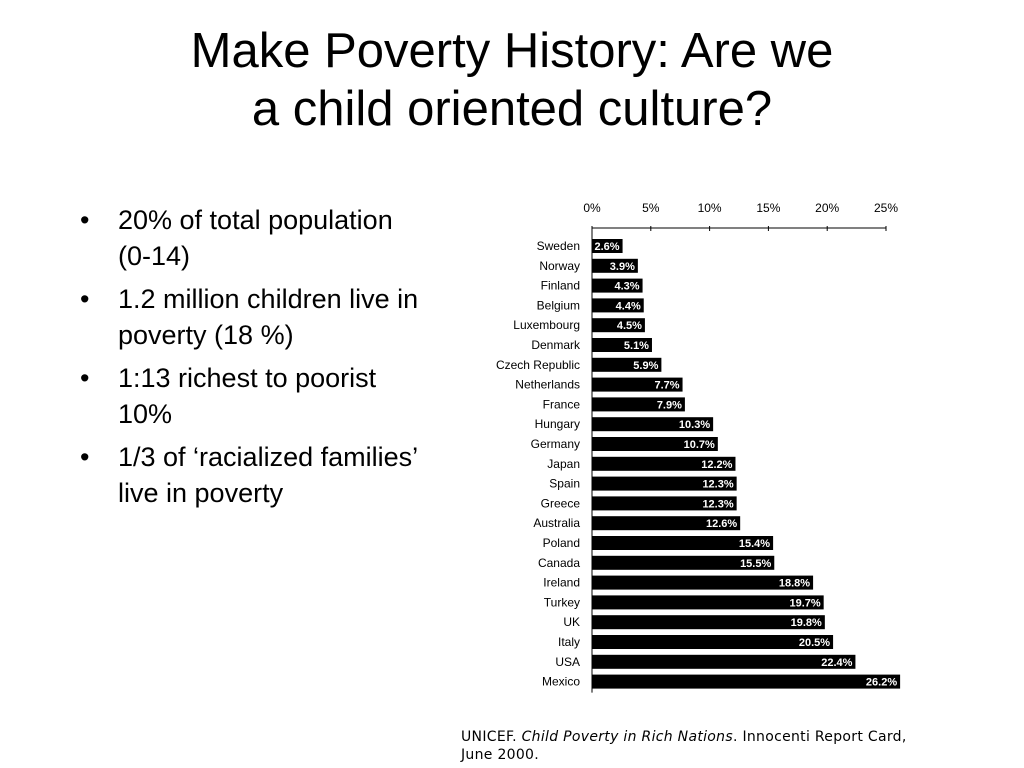 Image resolution: width=1024 pixels, height=768 pixels. Describe the element at coordinates (255, 238) in the screenshot. I see `bullet-text: 20% of total population (0-14)` at that location.